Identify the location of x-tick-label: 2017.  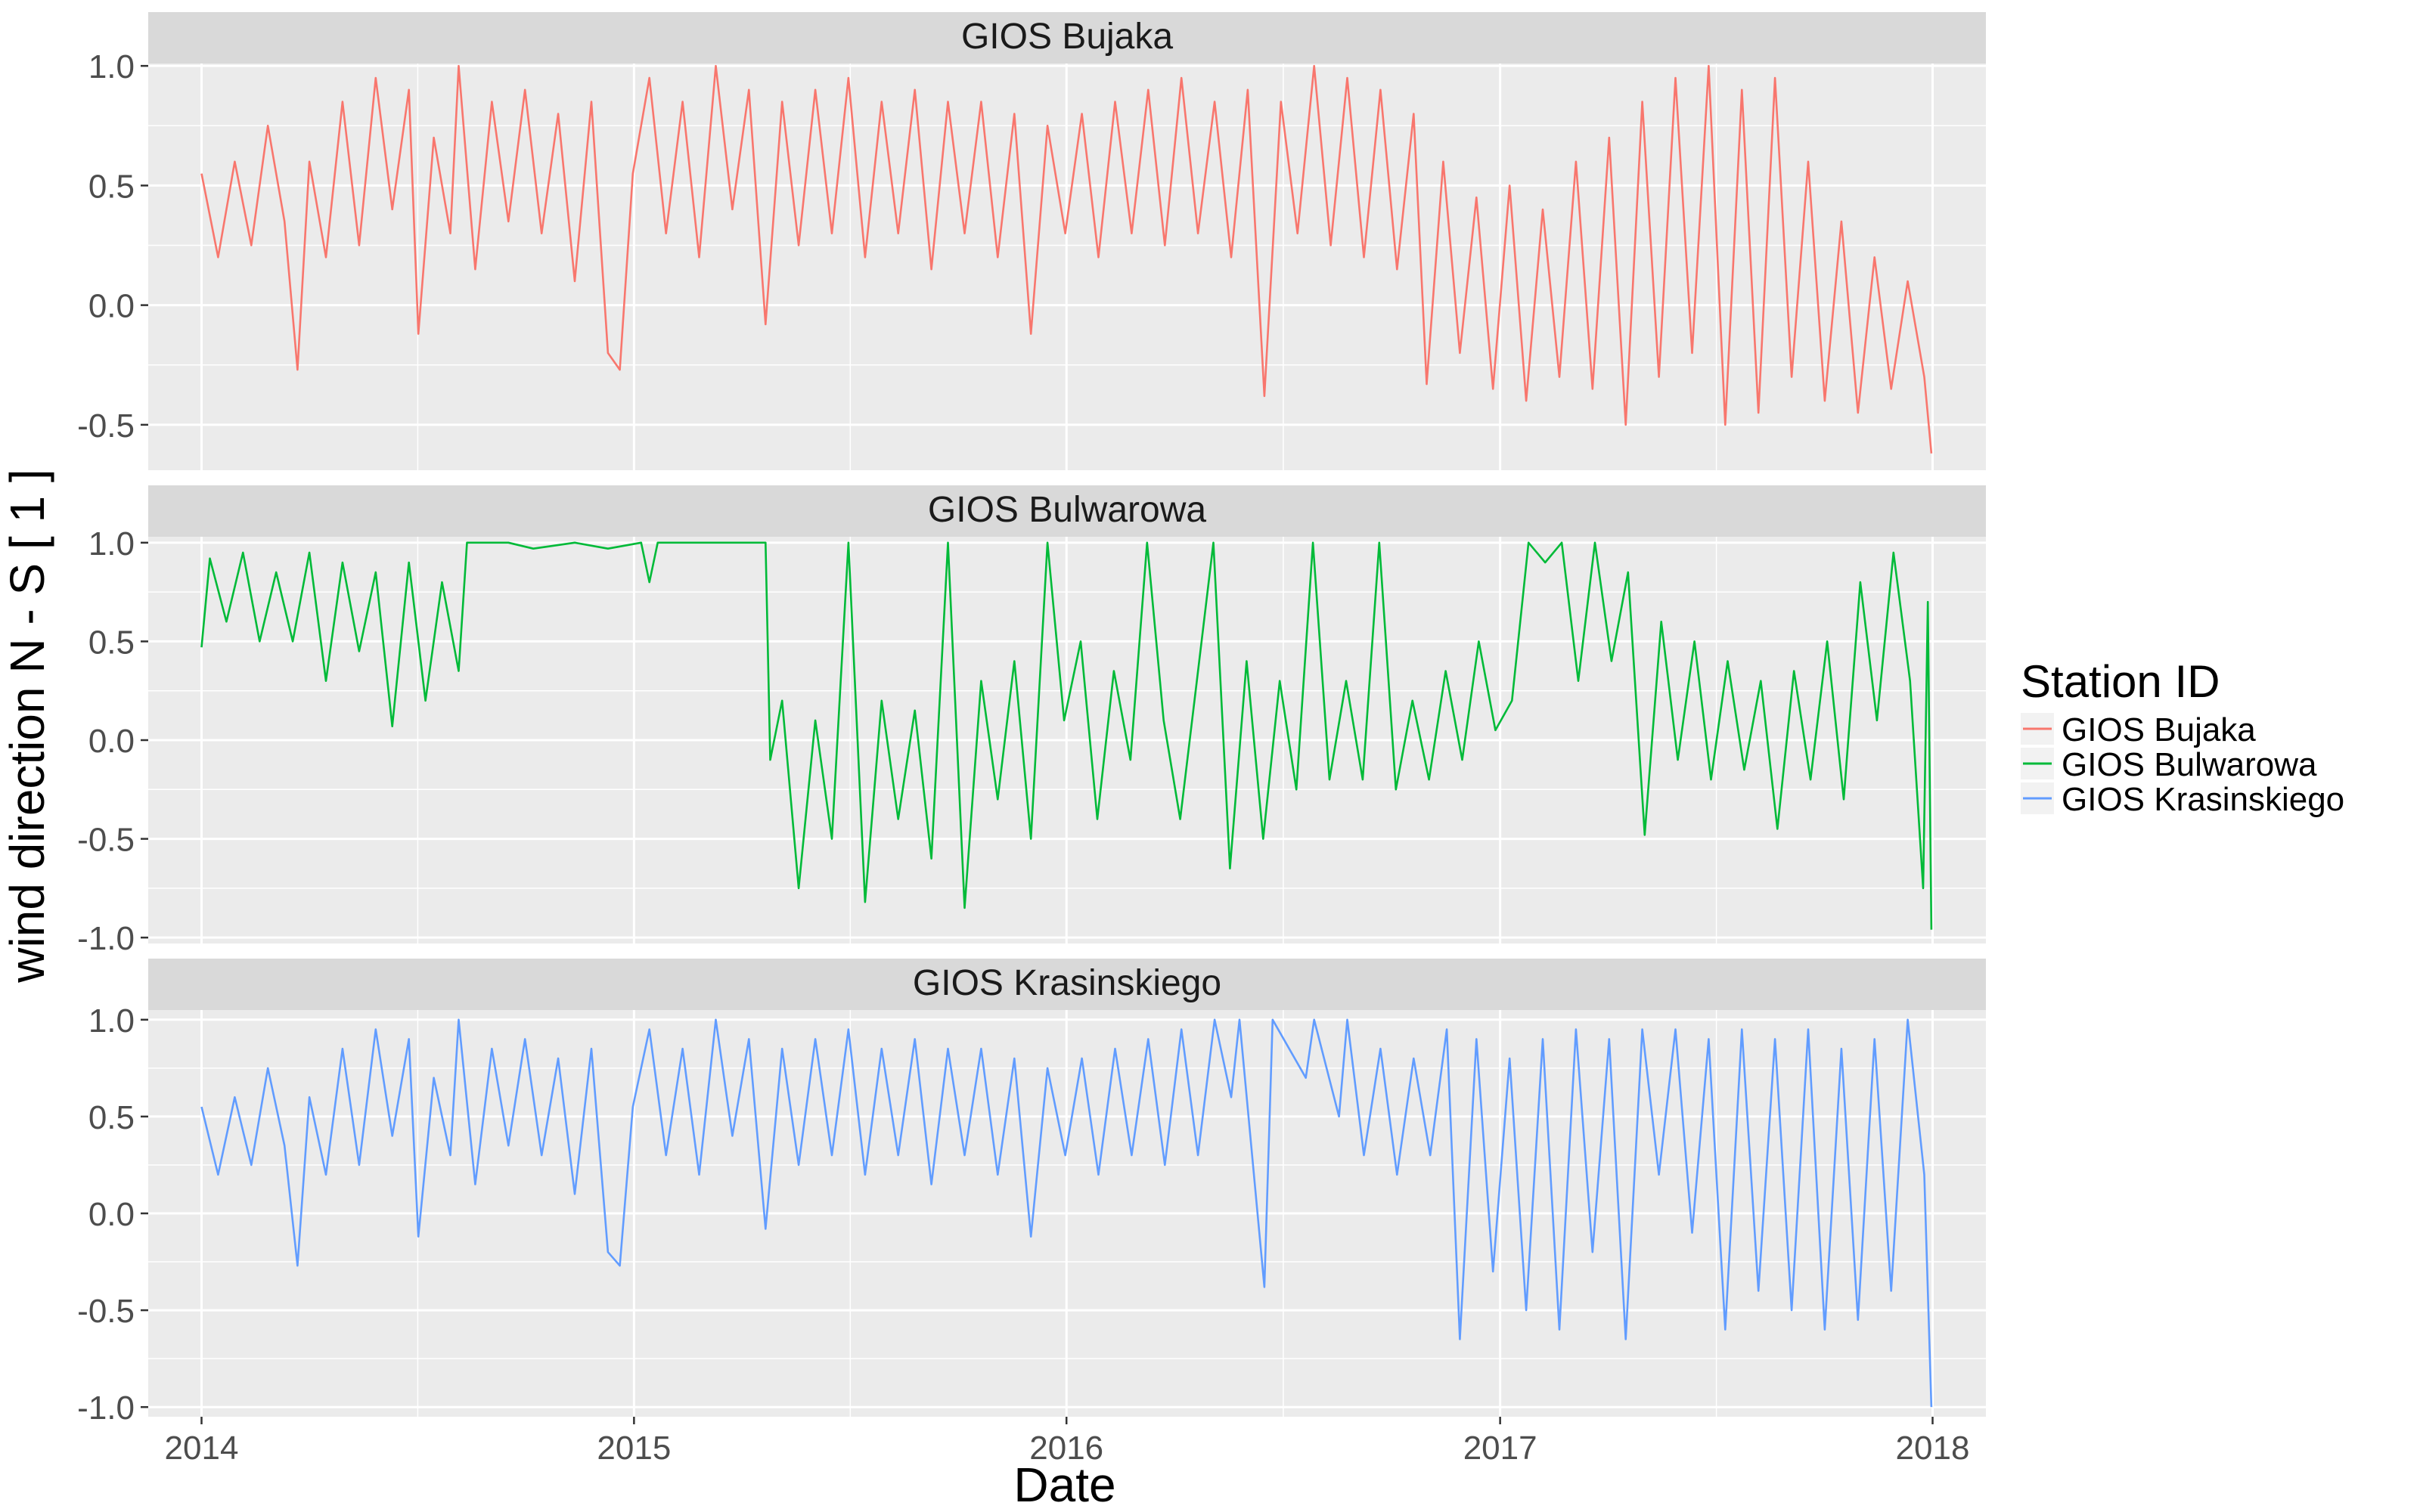
(1500, 1449).